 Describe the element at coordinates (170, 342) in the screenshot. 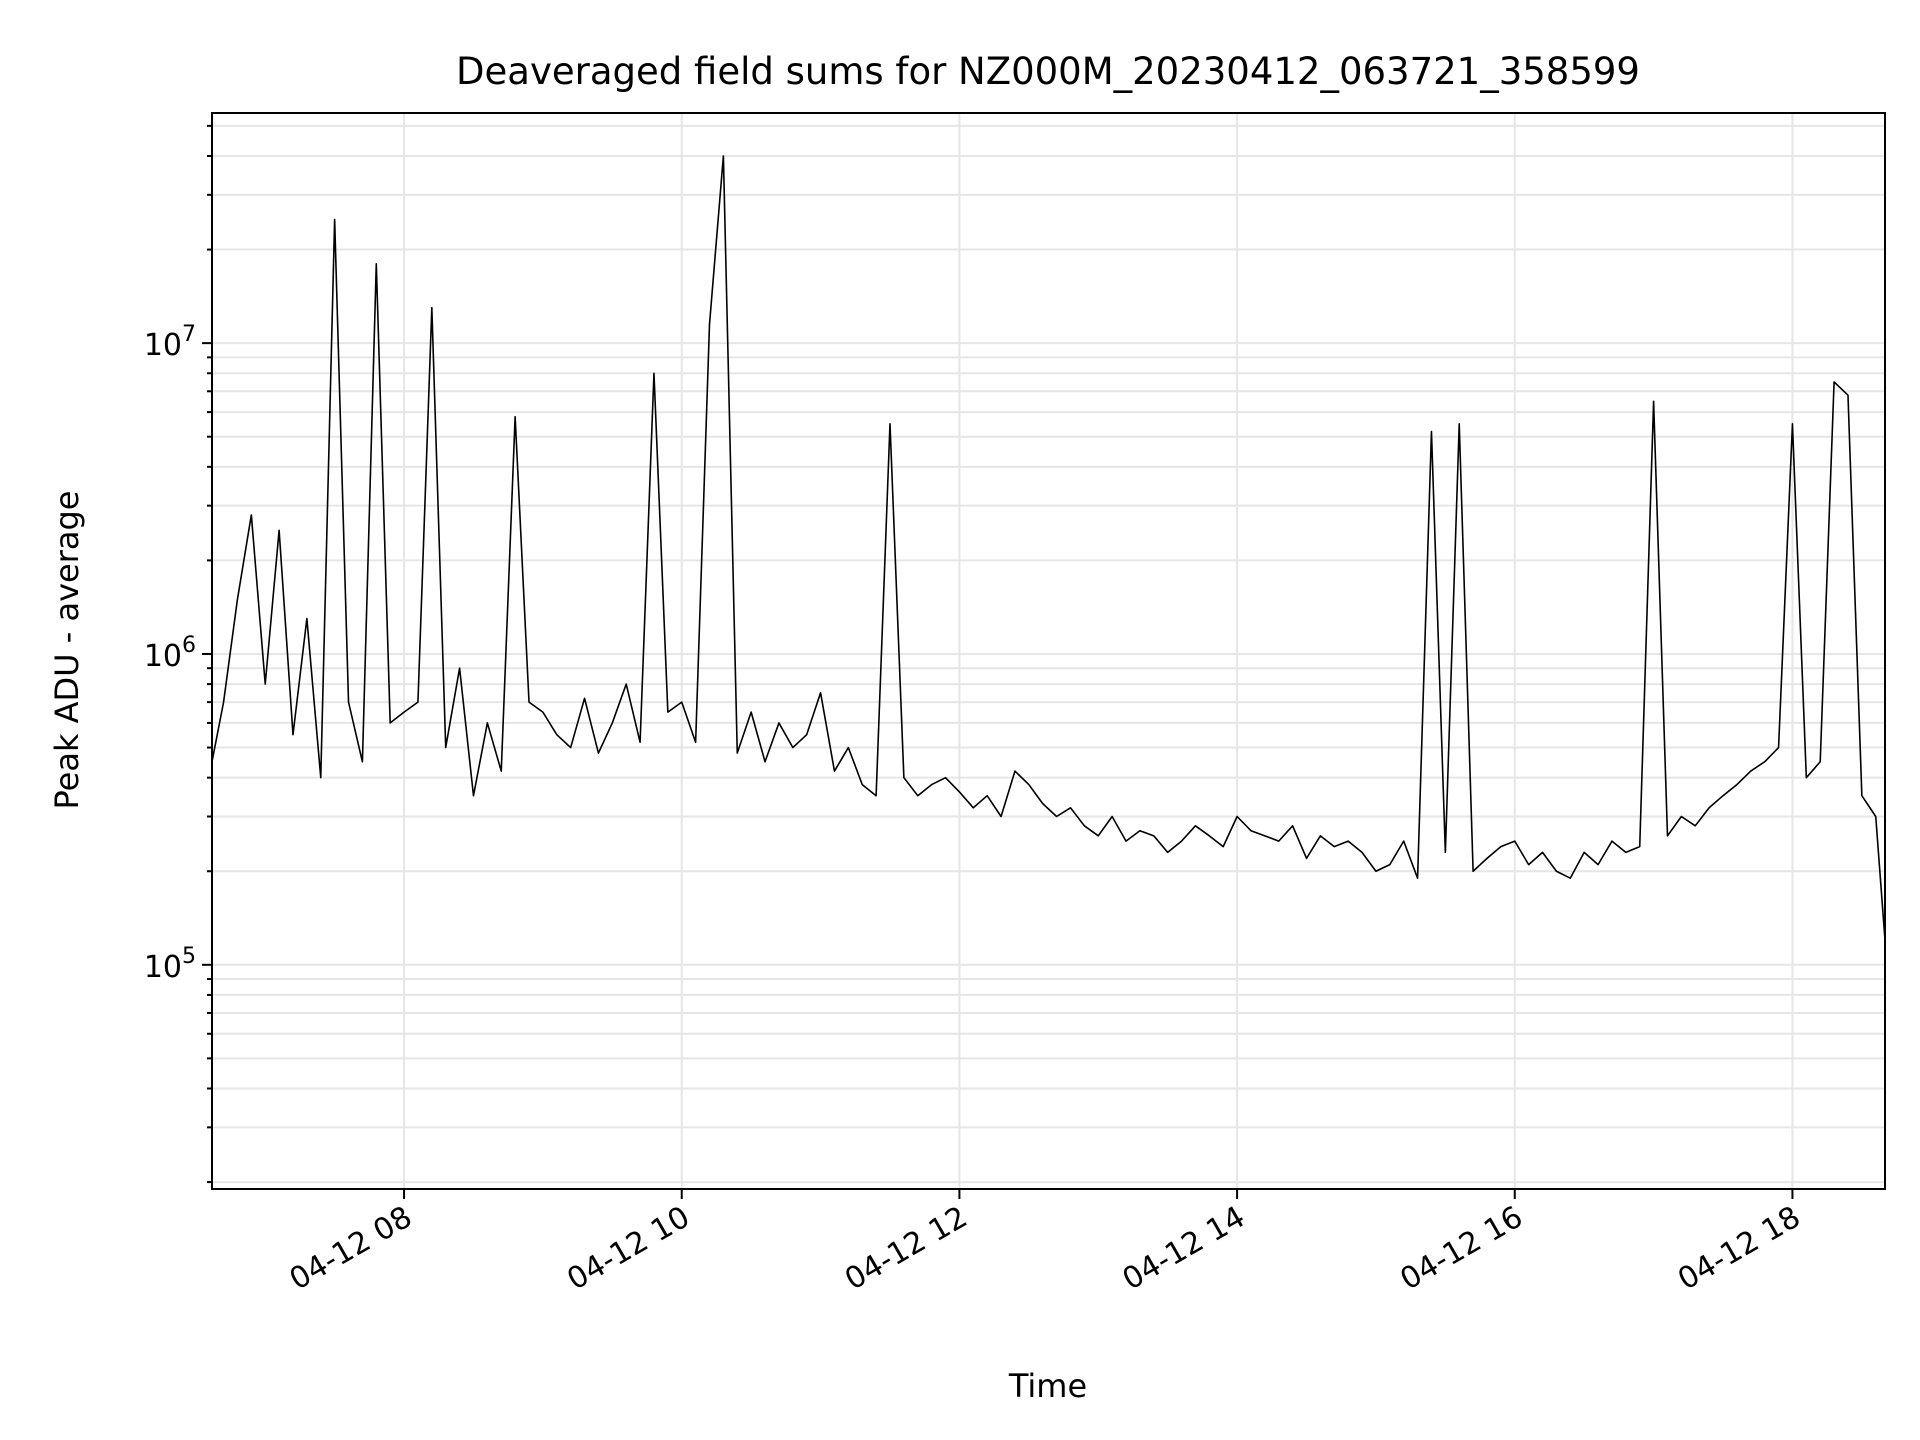

I see `y-tick-label: 10⁷` at that location.